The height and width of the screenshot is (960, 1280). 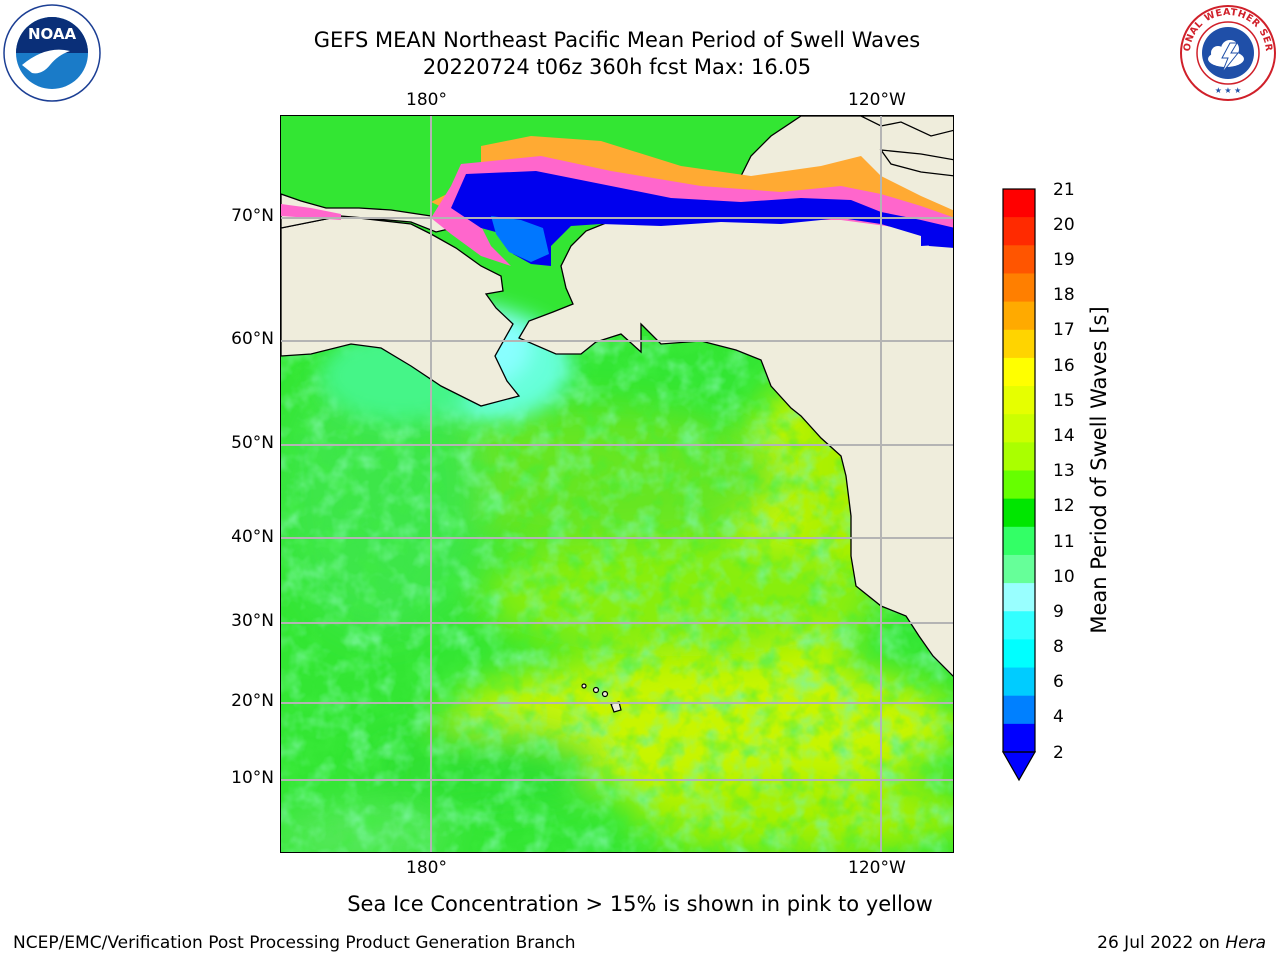 What do you see at coordinates (252, 443) in the screenshot?
I see `lat-label-50n: 50°N` at bounding box center [252, 443].